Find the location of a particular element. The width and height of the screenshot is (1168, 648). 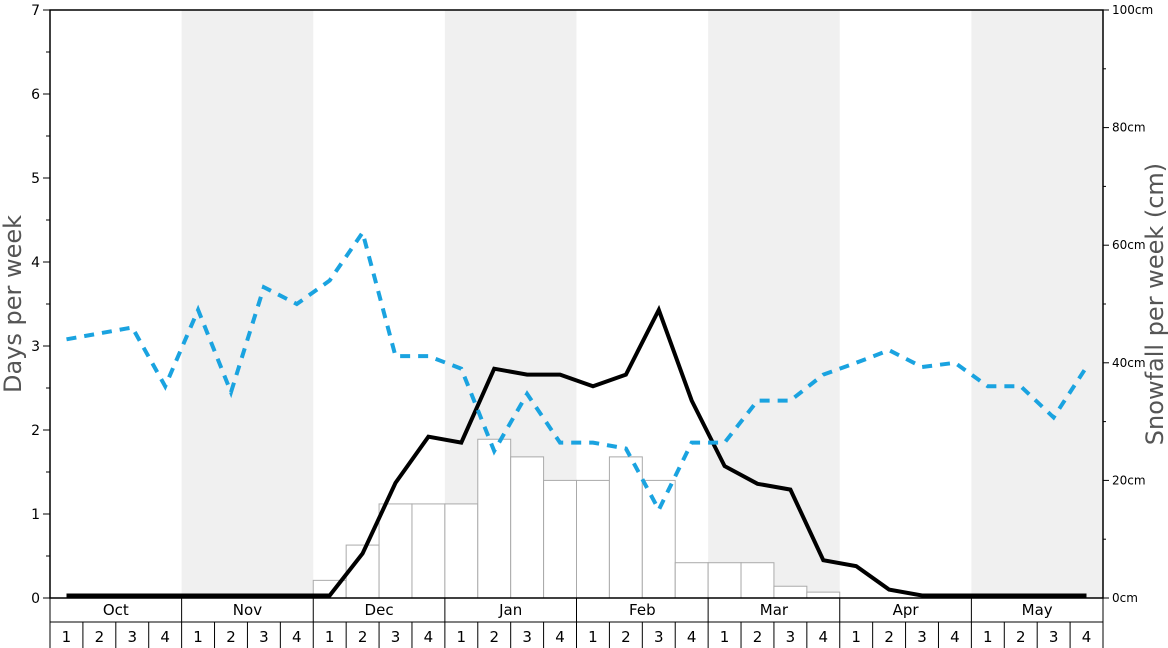

right-tick-label: 80cm is located at coordinates (1129, 128).